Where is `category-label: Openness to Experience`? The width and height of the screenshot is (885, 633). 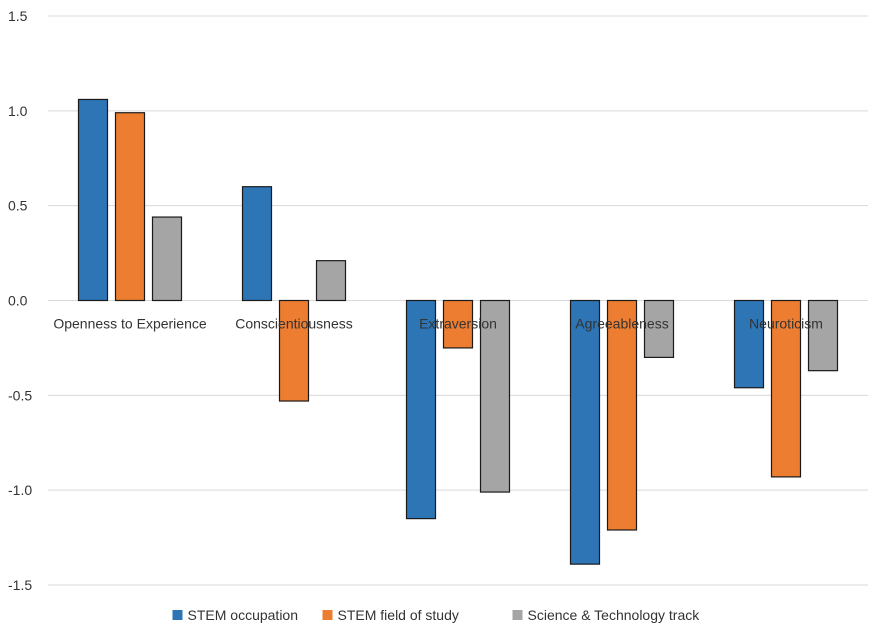 category-label: Openness to Experience is located at coordinates (130, 324).